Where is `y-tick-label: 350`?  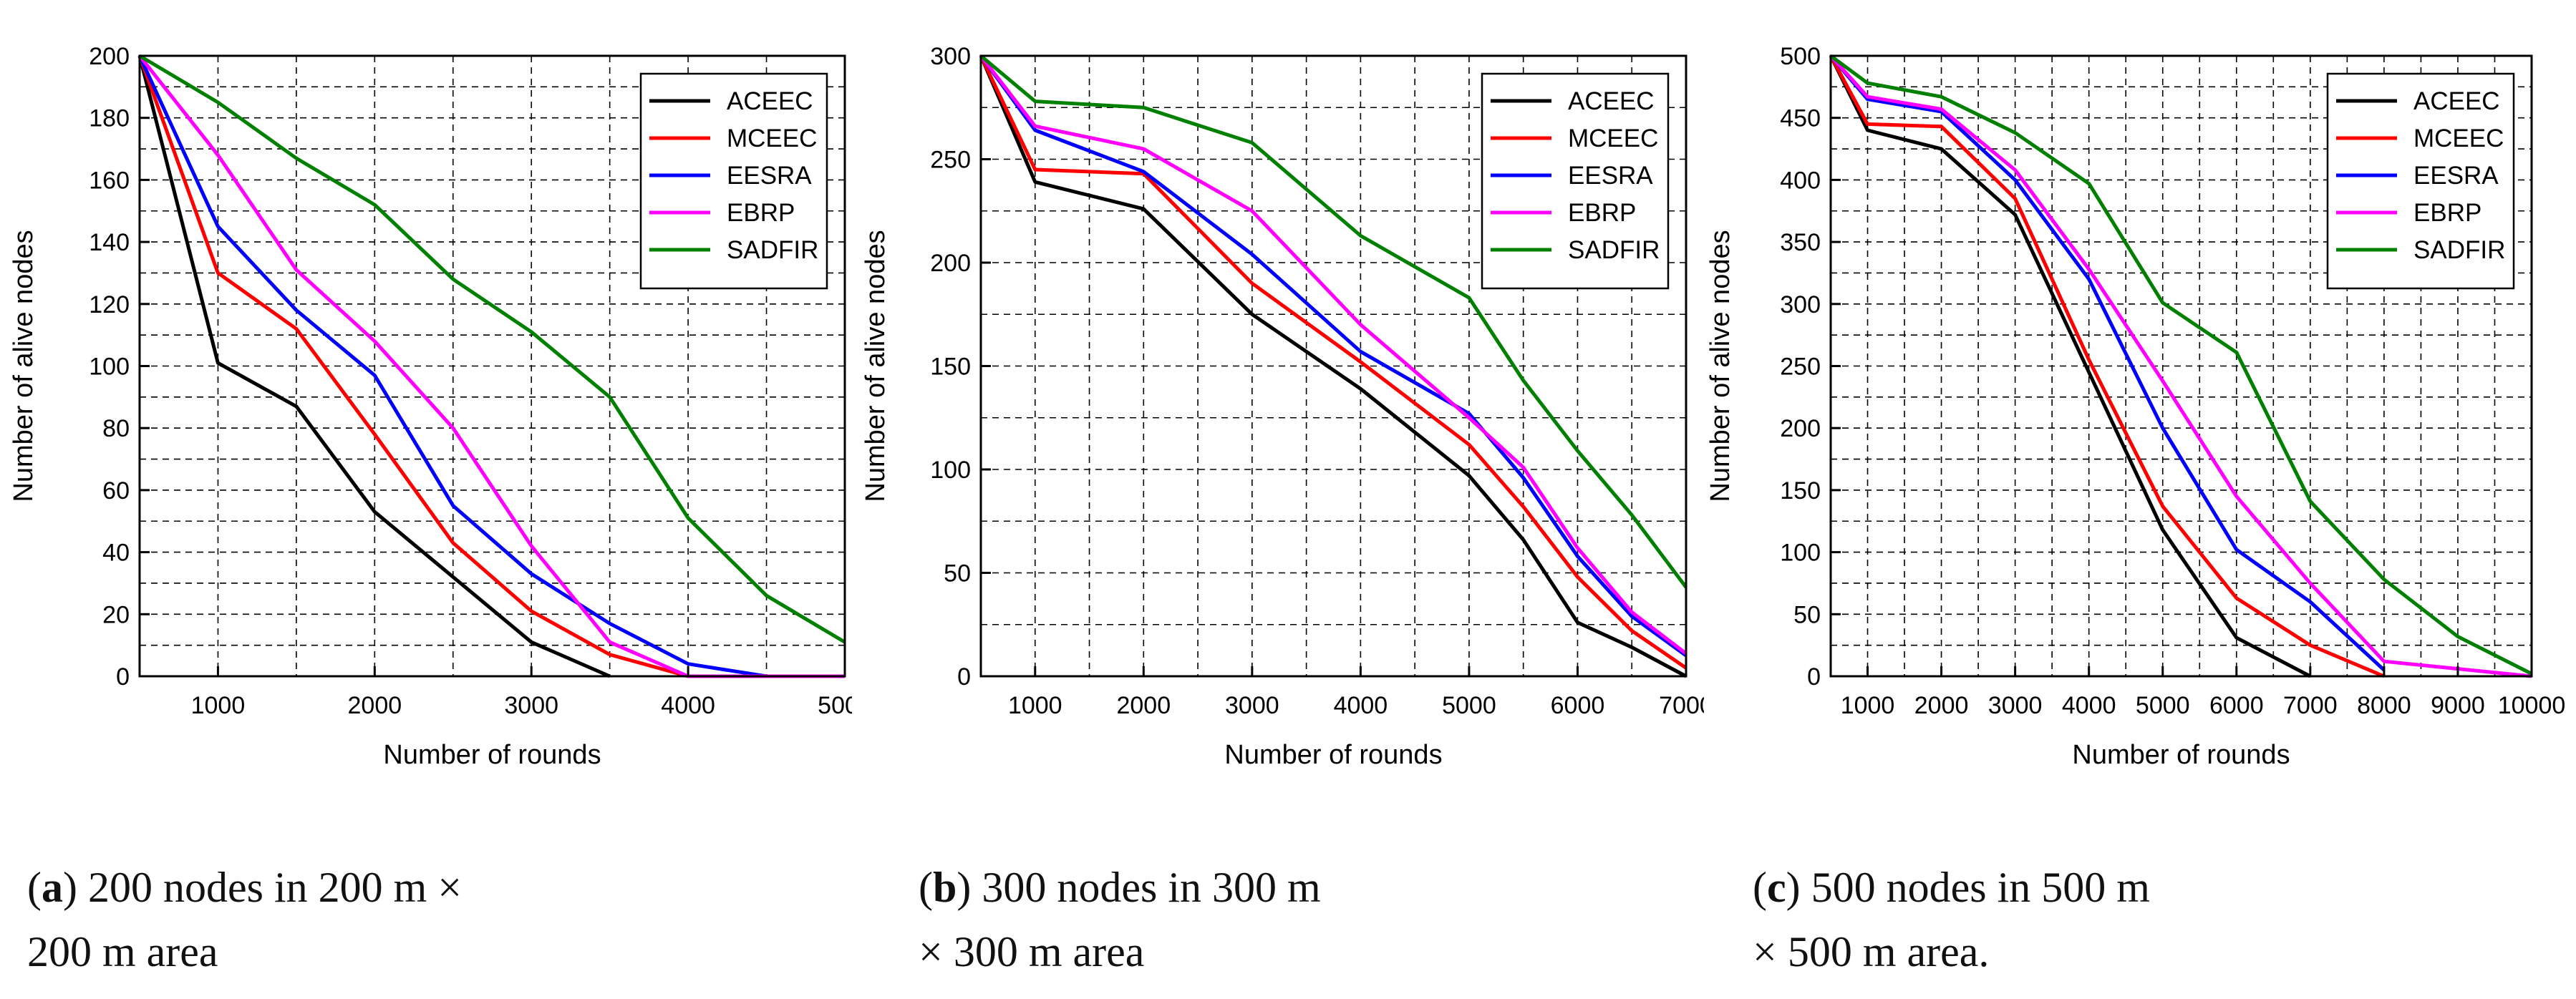 y-tick-label: 350 is located at coordinates (1801, 242).